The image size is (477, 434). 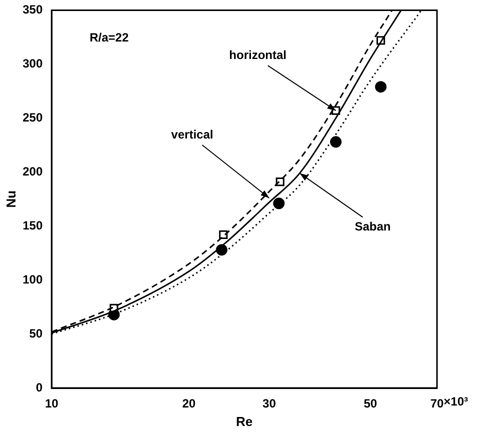 What do you see at coordinates (371, 403) in the screenshot?
I see `x-tick-label: 50` at bounding box center [371, 403].